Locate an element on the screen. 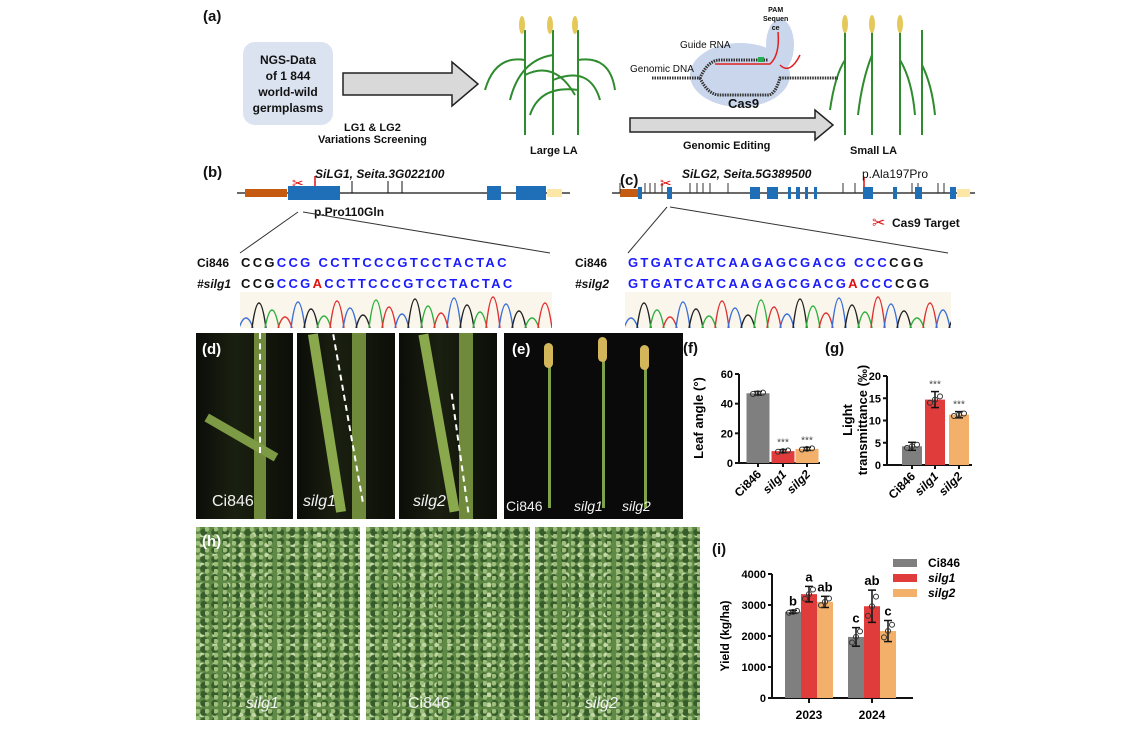  pam-line: PAM is located at coordinates (776, 10).